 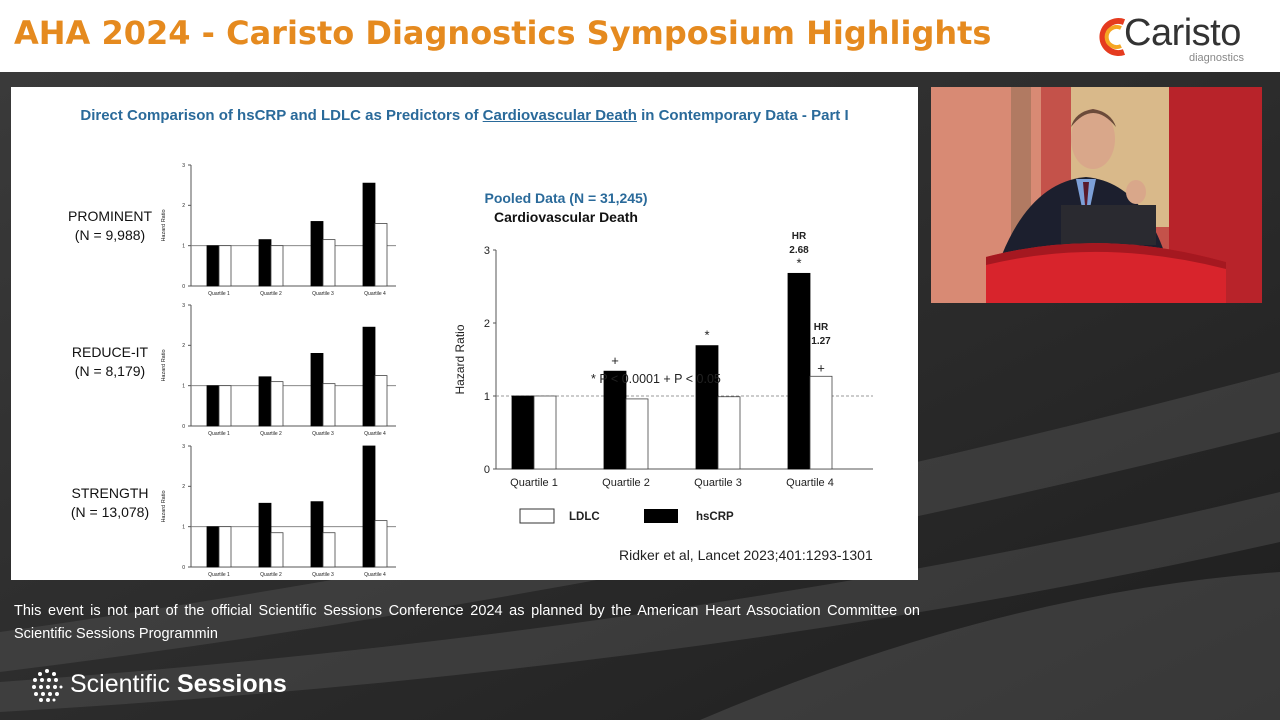 I want to click on trial-name: STRENGTH, so click(x=110, y=493).